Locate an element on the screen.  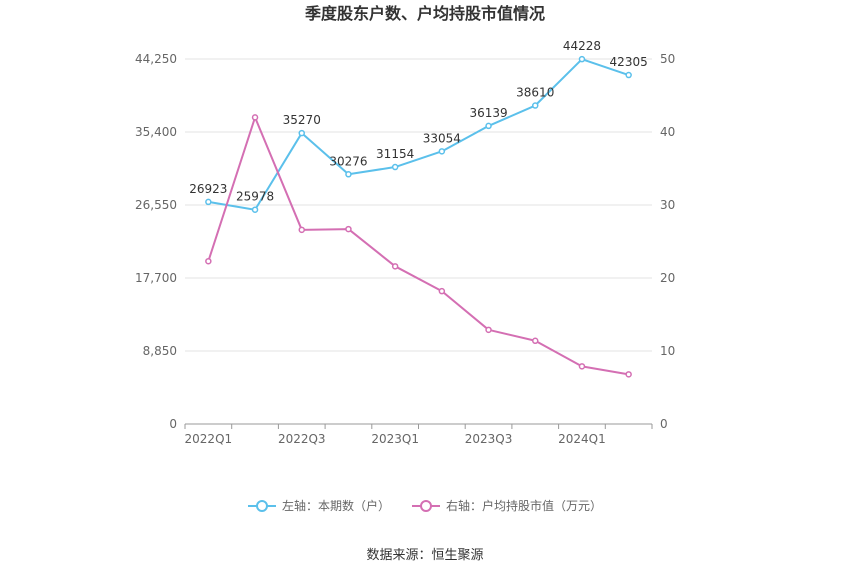
left-tick-label: 0 is located at coordinates (173, 424).